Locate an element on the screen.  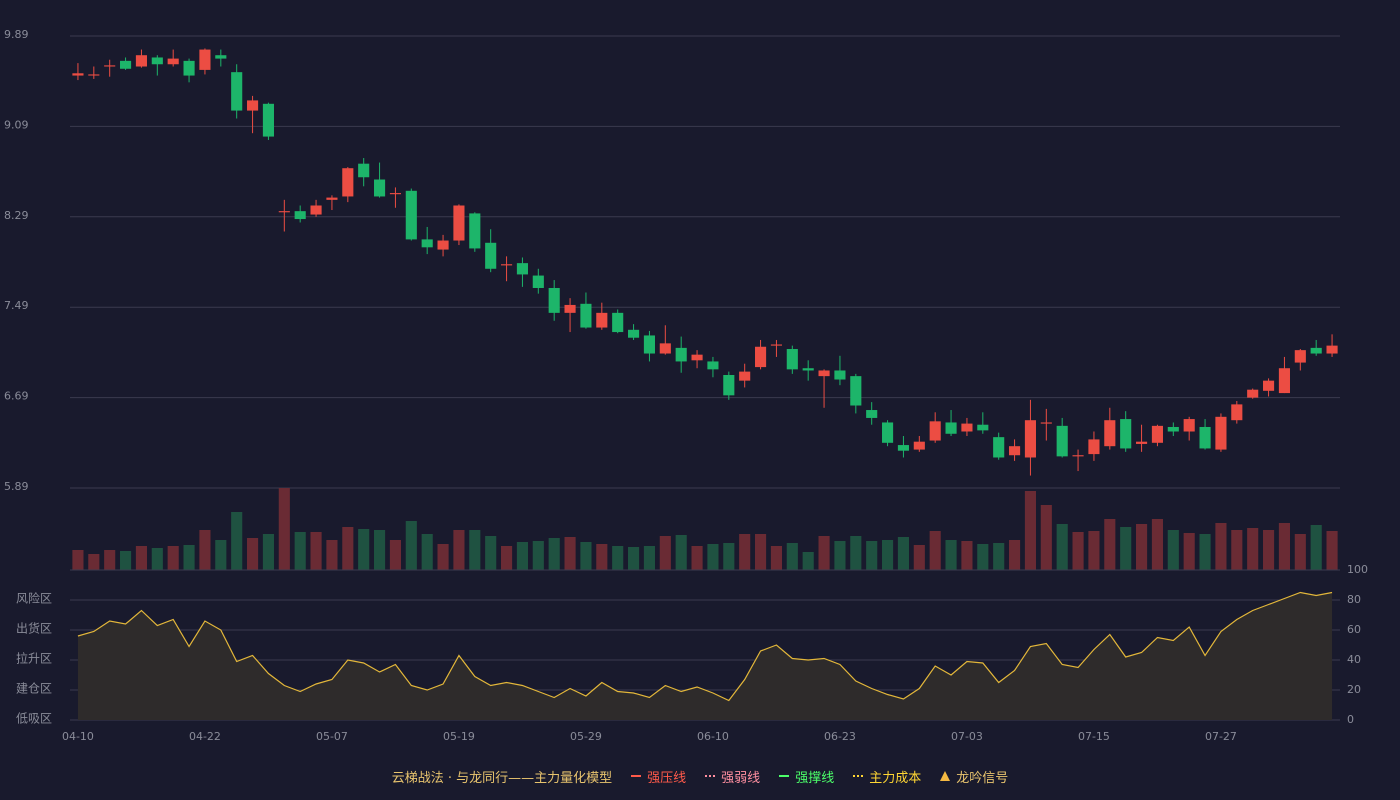
legend-item: 龙吟信号 is located at coordinates (973, 776).